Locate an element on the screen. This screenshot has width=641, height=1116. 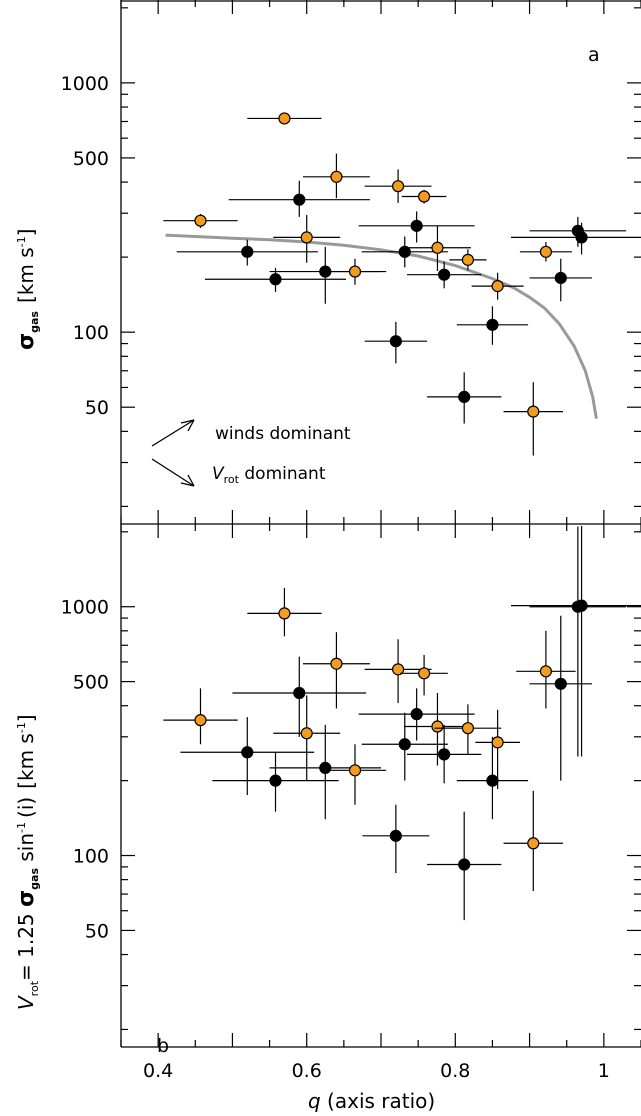
x-tick-label: 0.6 is located at coordinates (307, 1071).